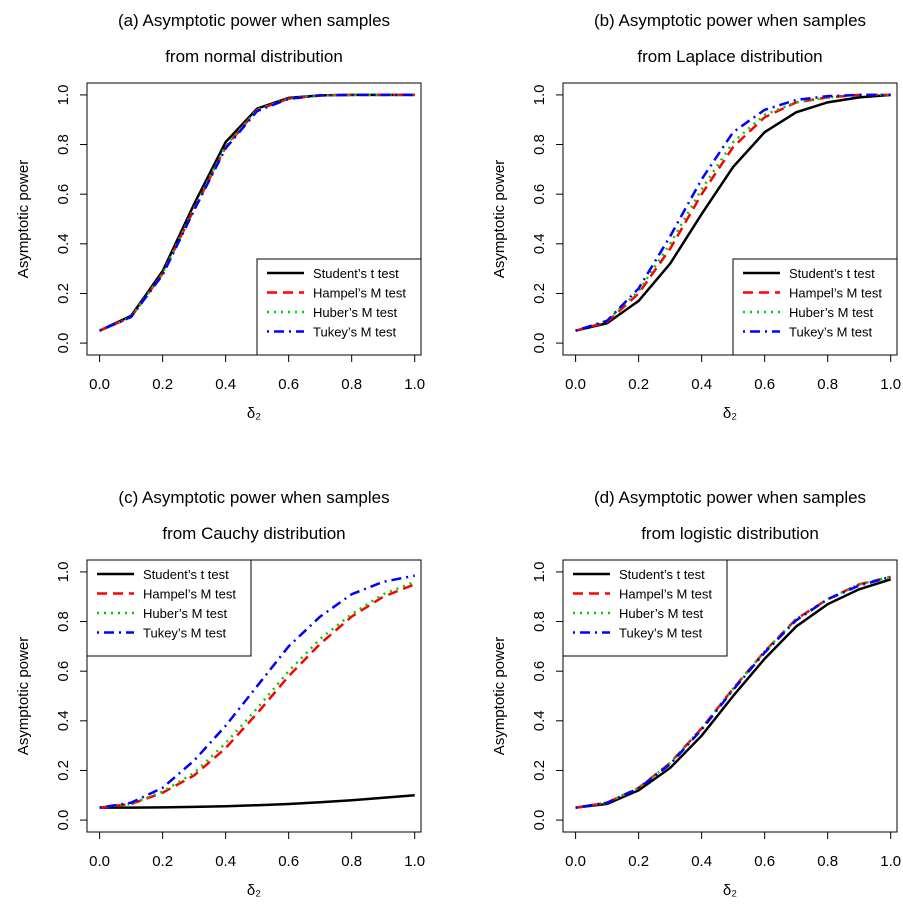 The image size is (903, 911). What do you see at coordinates (254, 20) in the screenshot?
I see `chart-title: (a) Asymptotic power when samples` at bounding box center [254, 20].